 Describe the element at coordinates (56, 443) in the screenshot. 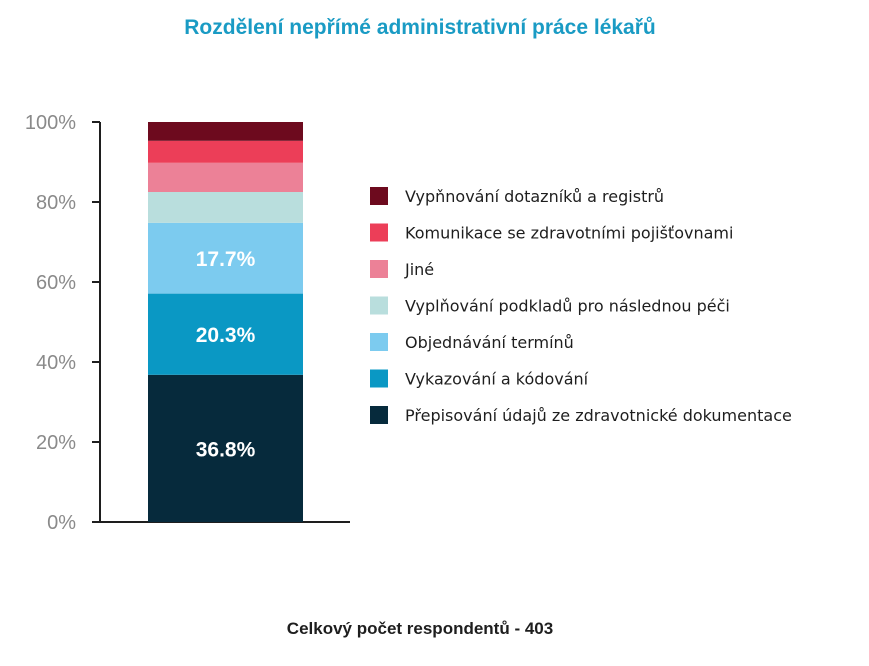

I see `y-tick-label: 20%` at that location.